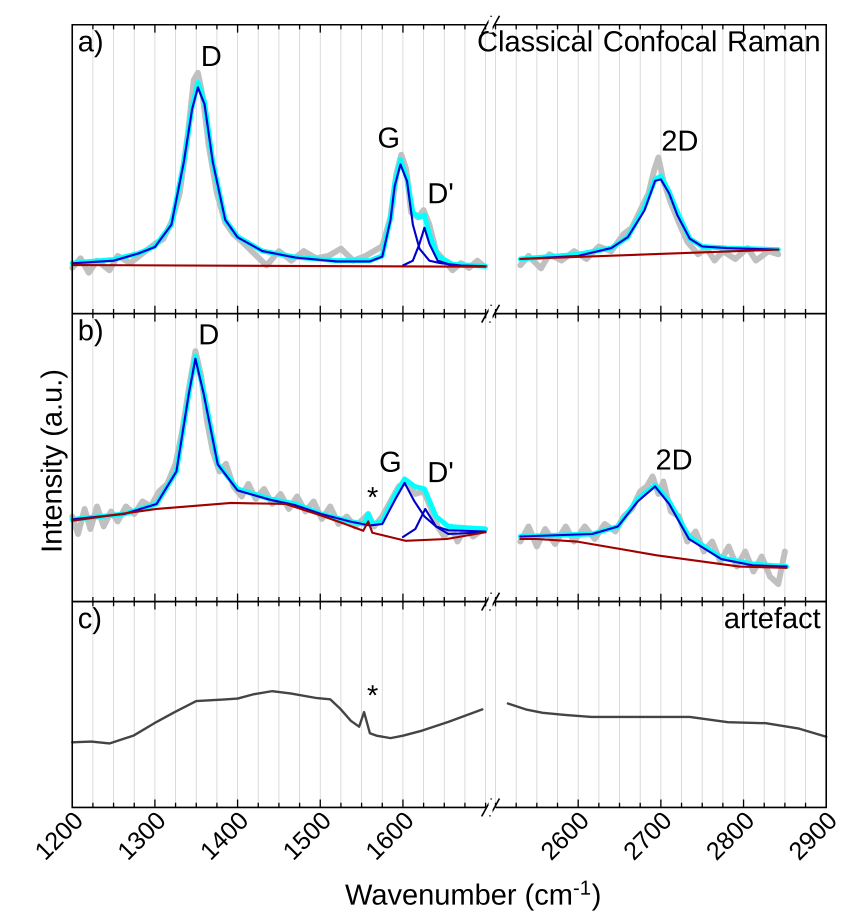  I want to click on text: b), so click(91, 332).